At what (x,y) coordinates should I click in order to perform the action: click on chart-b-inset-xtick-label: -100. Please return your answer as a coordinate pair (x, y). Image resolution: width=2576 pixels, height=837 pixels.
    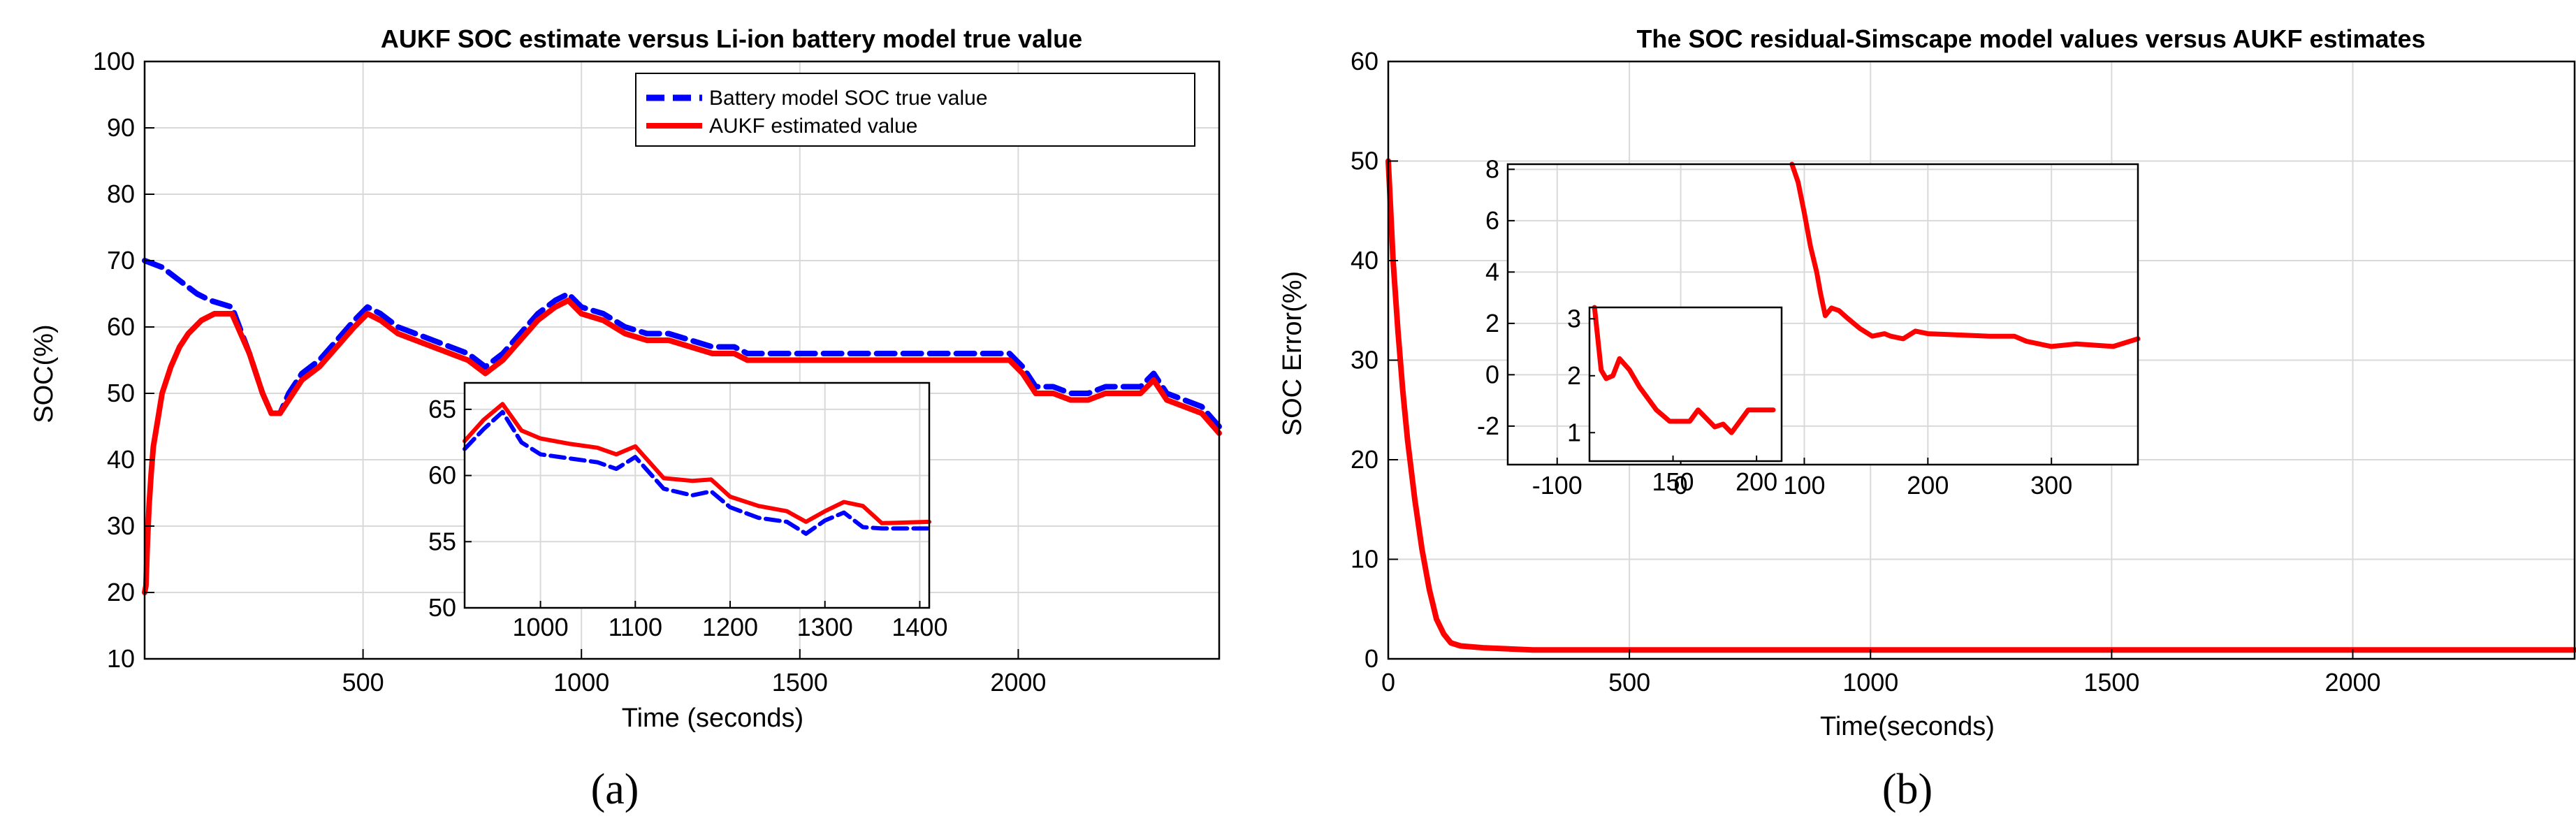
    Looking at the image, I should click on (1557, 485).